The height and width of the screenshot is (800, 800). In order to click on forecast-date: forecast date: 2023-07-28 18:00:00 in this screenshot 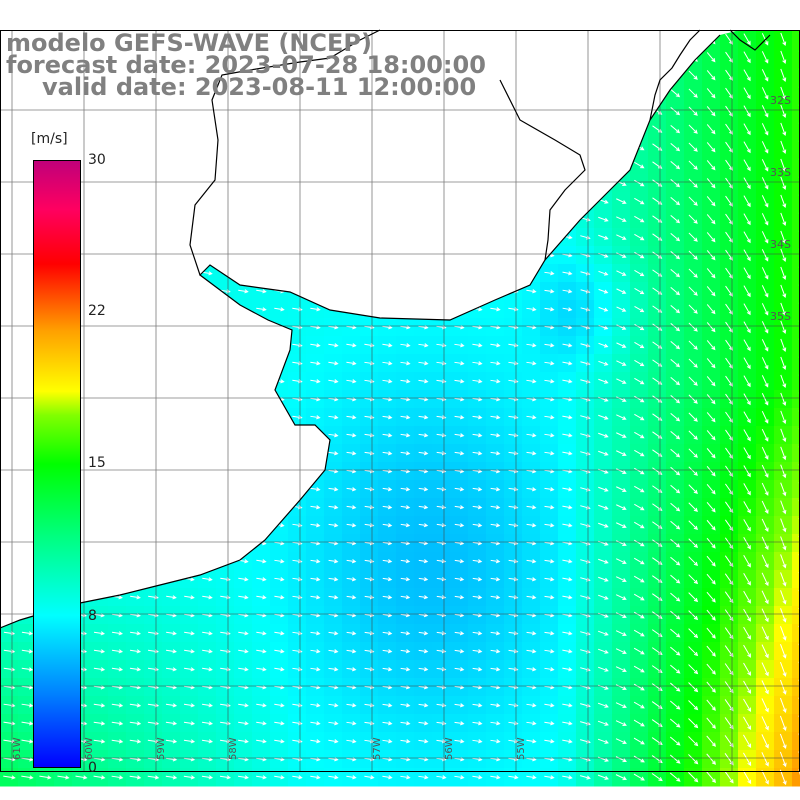, I will do `click(246, 65)`.